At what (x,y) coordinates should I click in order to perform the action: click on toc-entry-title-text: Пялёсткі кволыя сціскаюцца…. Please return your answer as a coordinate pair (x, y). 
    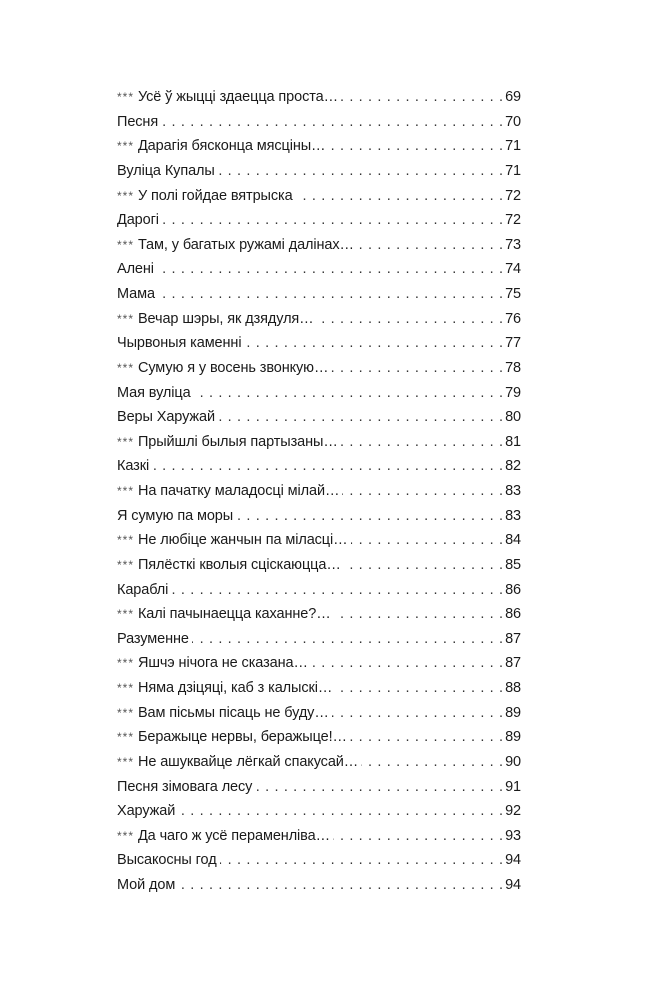
    Looking at the image, I should click on (239, 564).